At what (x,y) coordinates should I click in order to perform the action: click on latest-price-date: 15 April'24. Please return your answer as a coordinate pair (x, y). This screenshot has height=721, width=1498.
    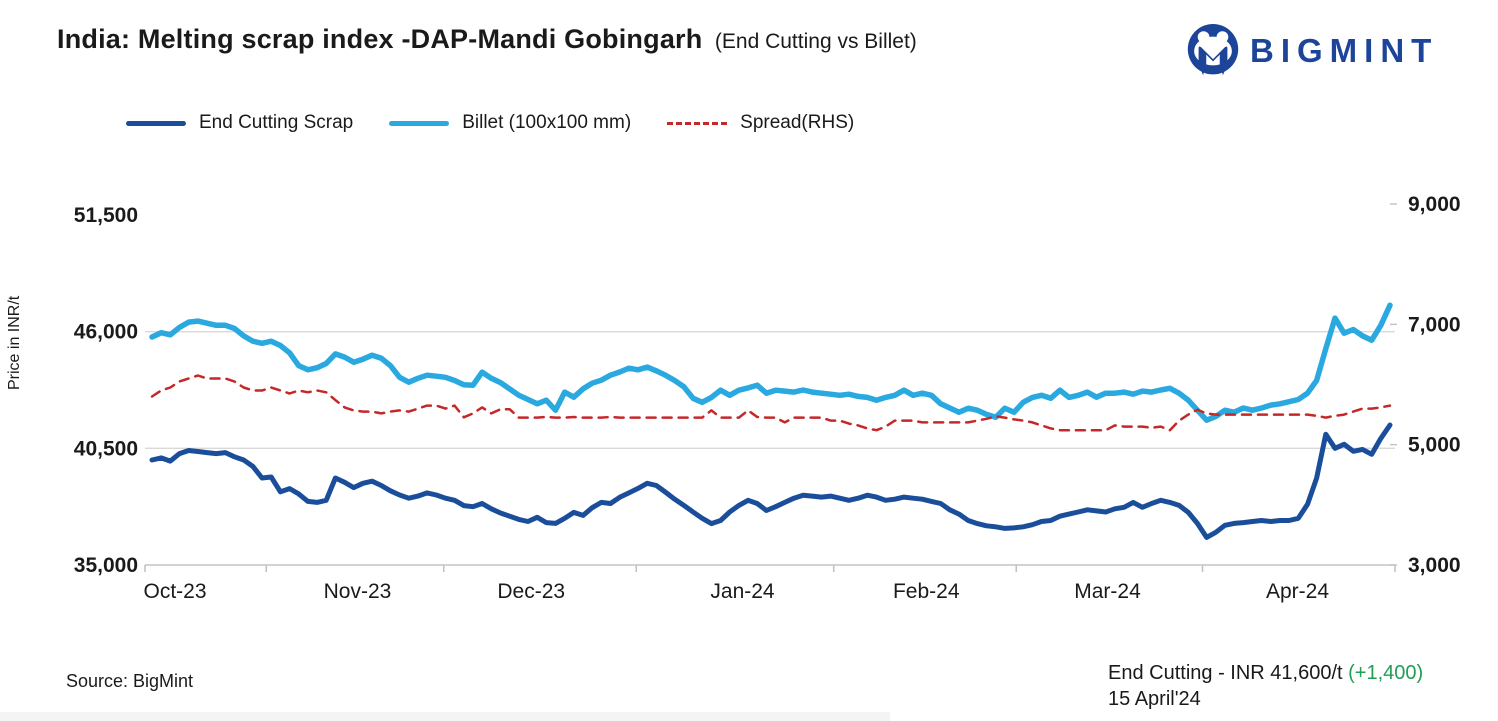
    Looking at the image, I should click on (1154, 699).